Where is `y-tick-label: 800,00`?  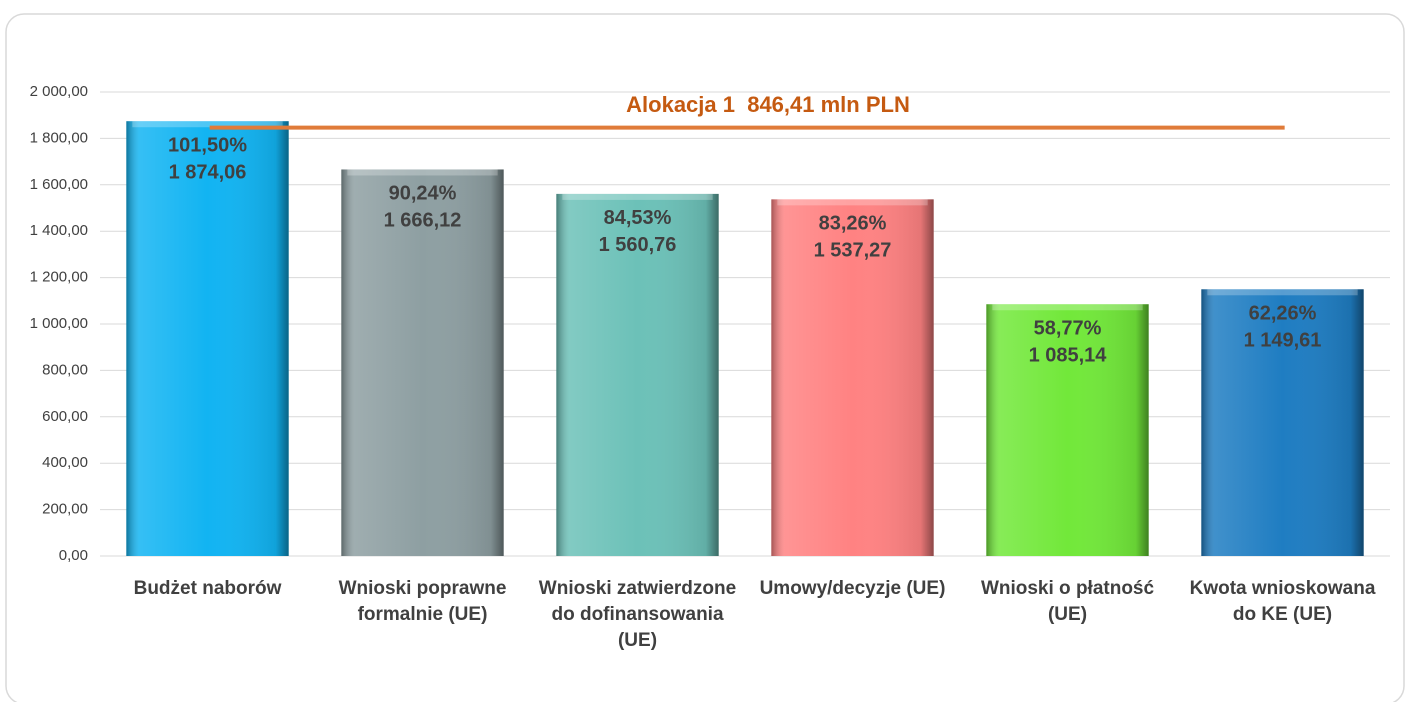 y-tick-label: 800,00 is located at coordinates (65, 369).